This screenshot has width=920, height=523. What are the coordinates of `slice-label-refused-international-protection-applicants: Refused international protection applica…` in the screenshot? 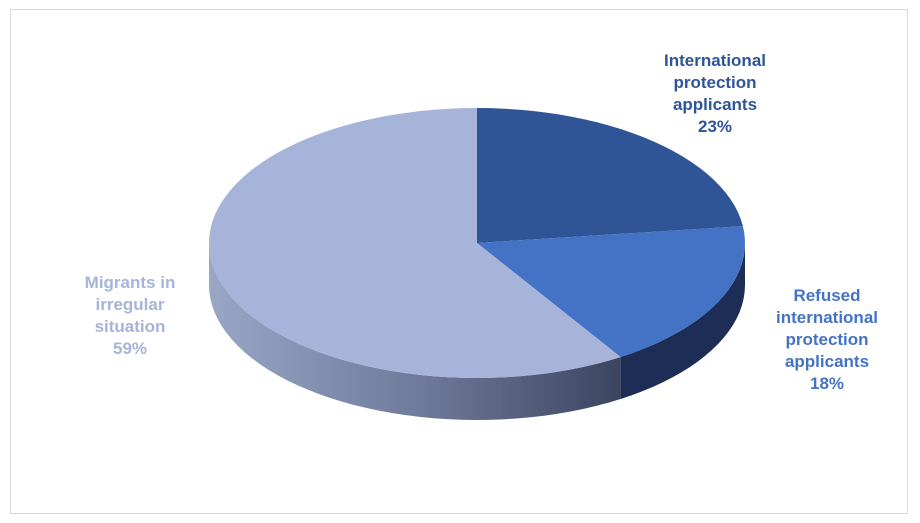 It's located at (826, 339).